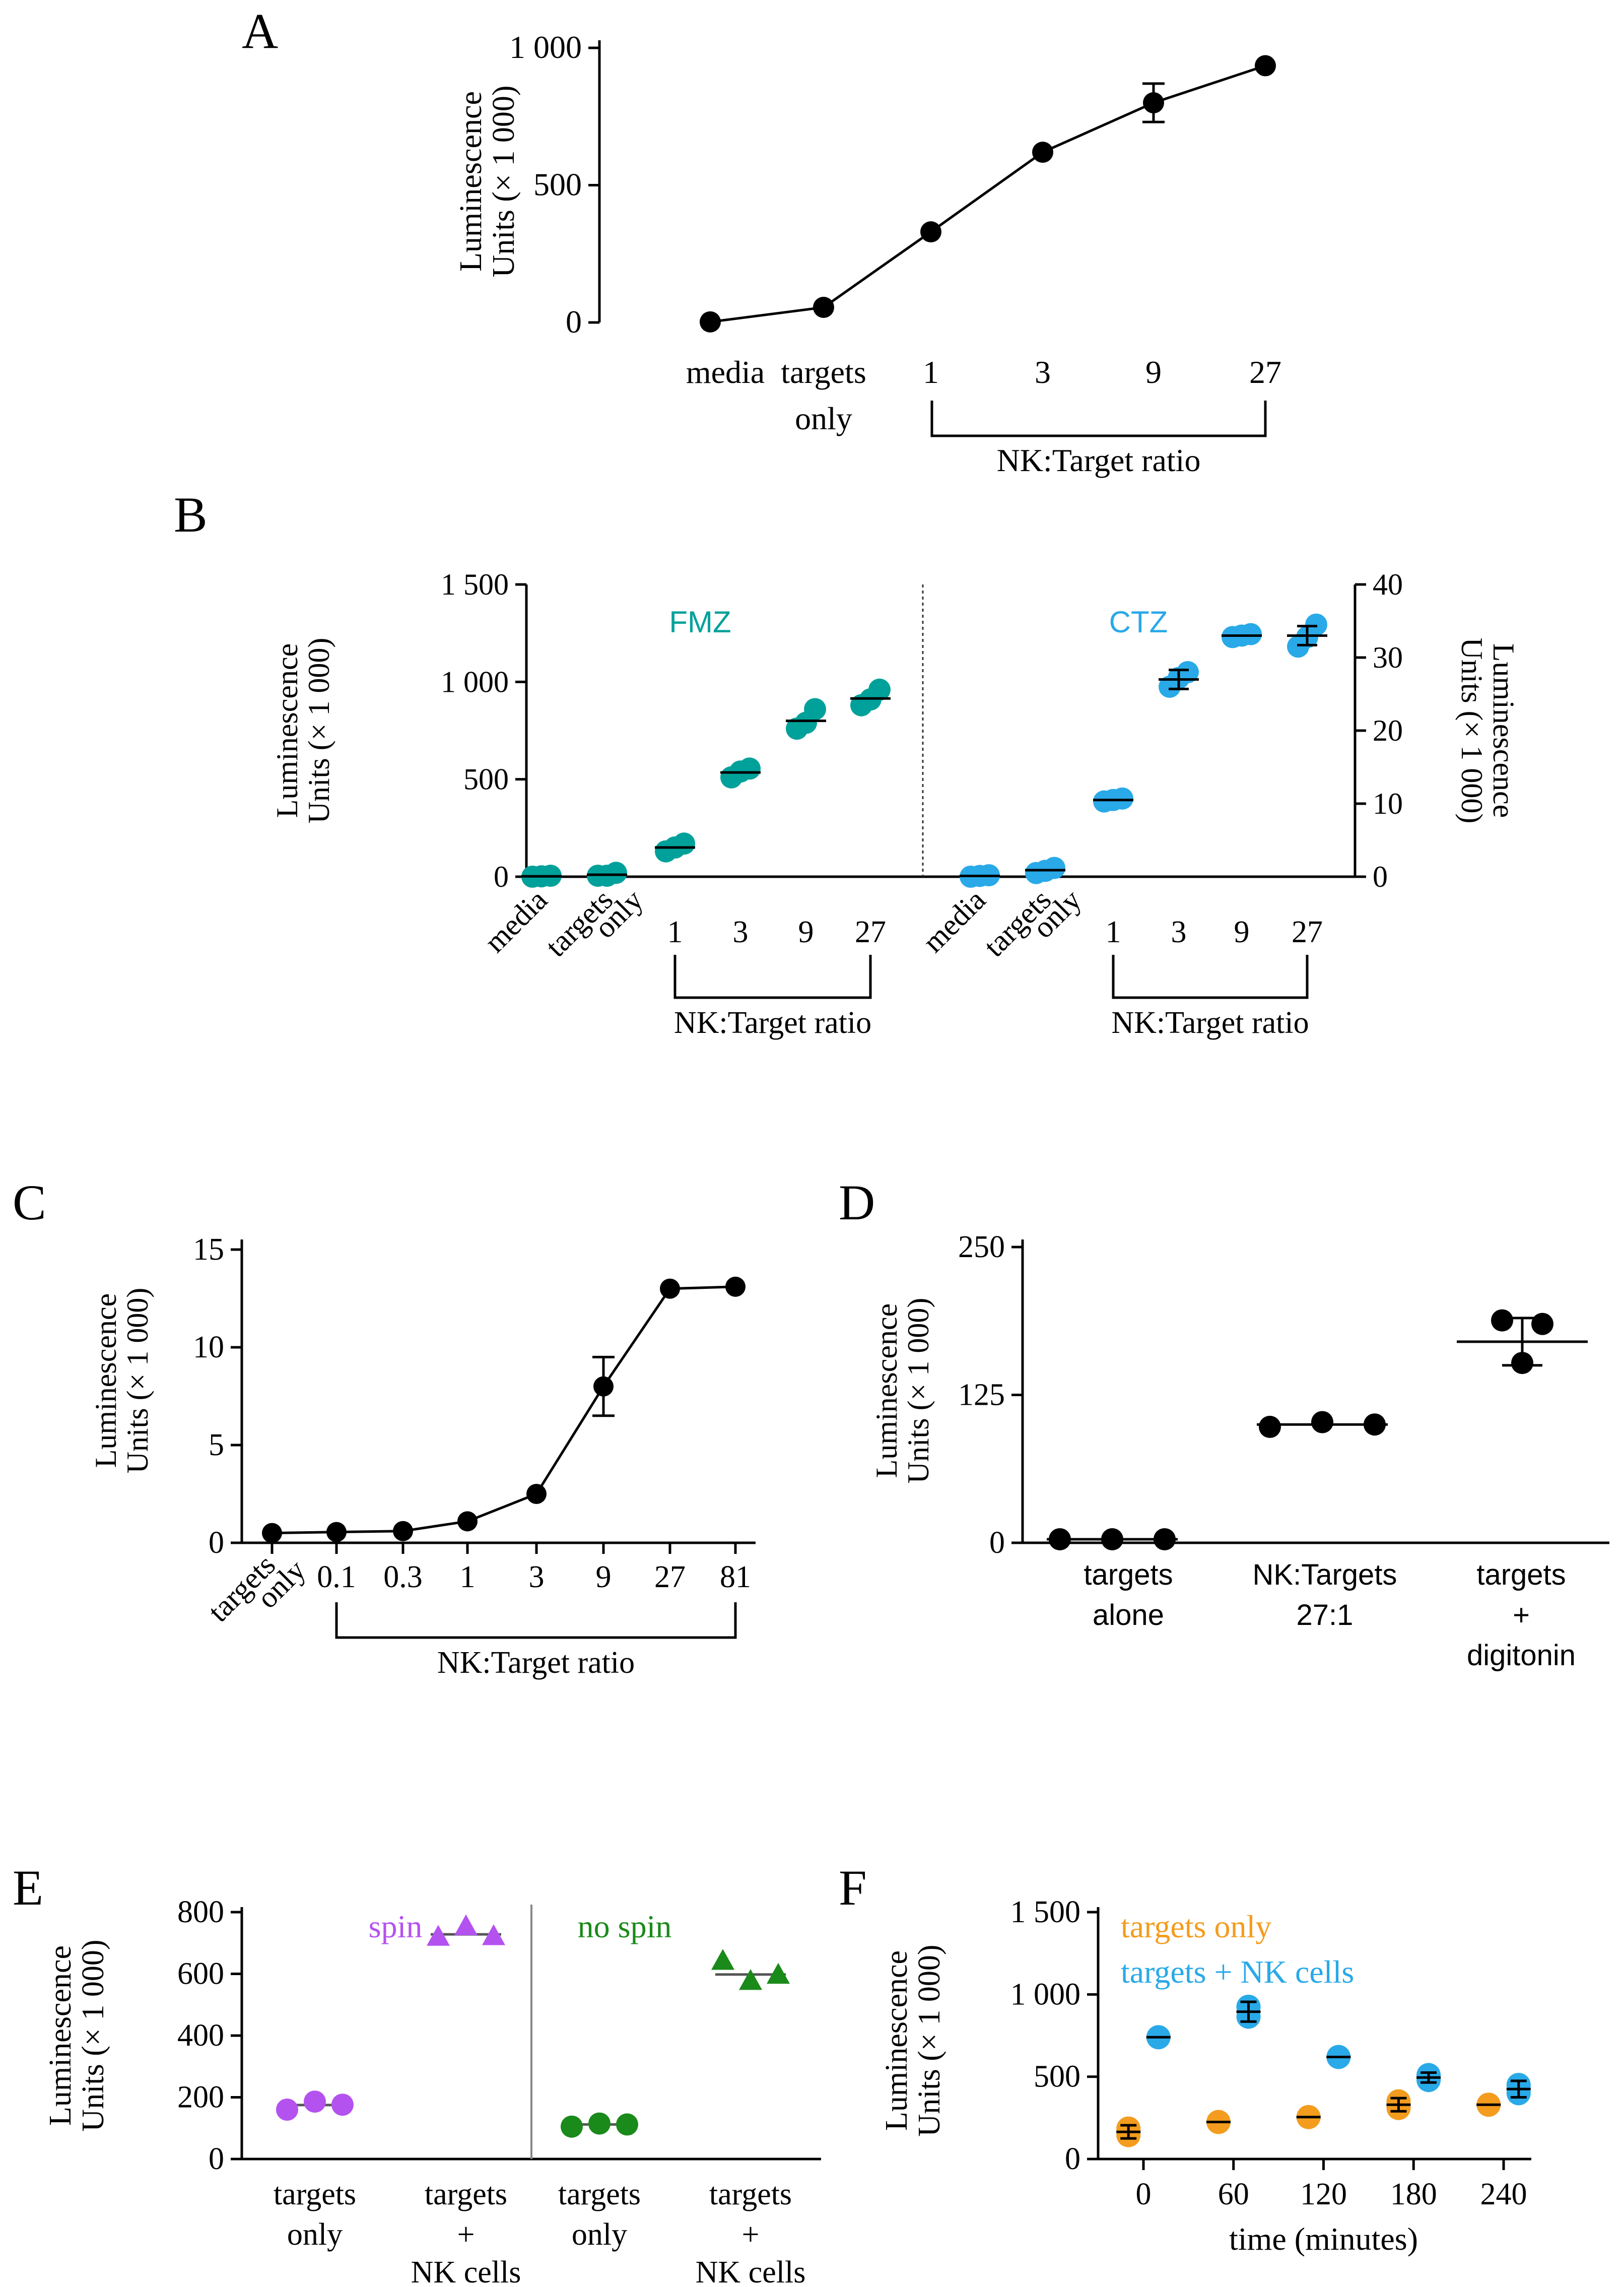  I want to click on panel-a-tick-label: 9, so click(1153, 372).